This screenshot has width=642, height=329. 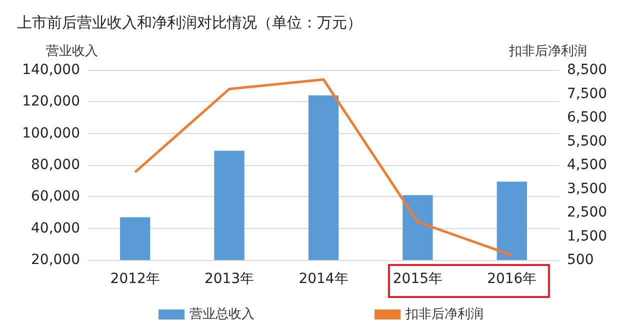 I want to click on y-tick-label: 120,000, so click(x=51, y=102).